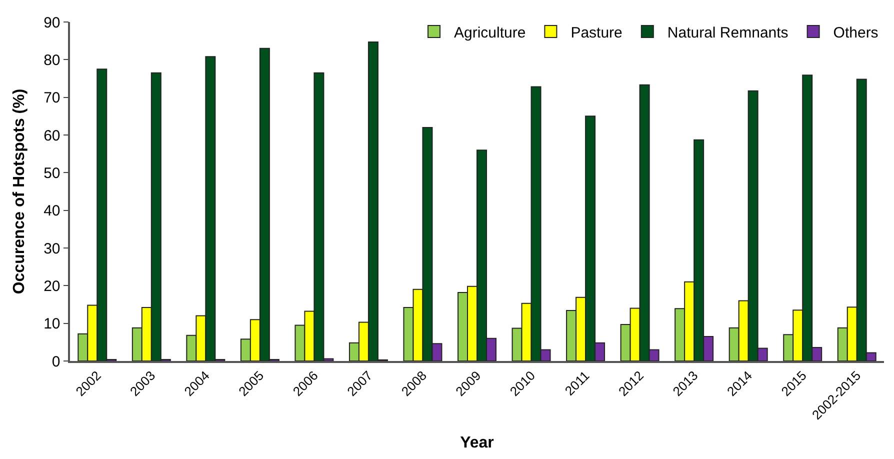  Describe the element at coordinates (52, 286) in the screenshot. I see `y-tick-label: 20` at that location.